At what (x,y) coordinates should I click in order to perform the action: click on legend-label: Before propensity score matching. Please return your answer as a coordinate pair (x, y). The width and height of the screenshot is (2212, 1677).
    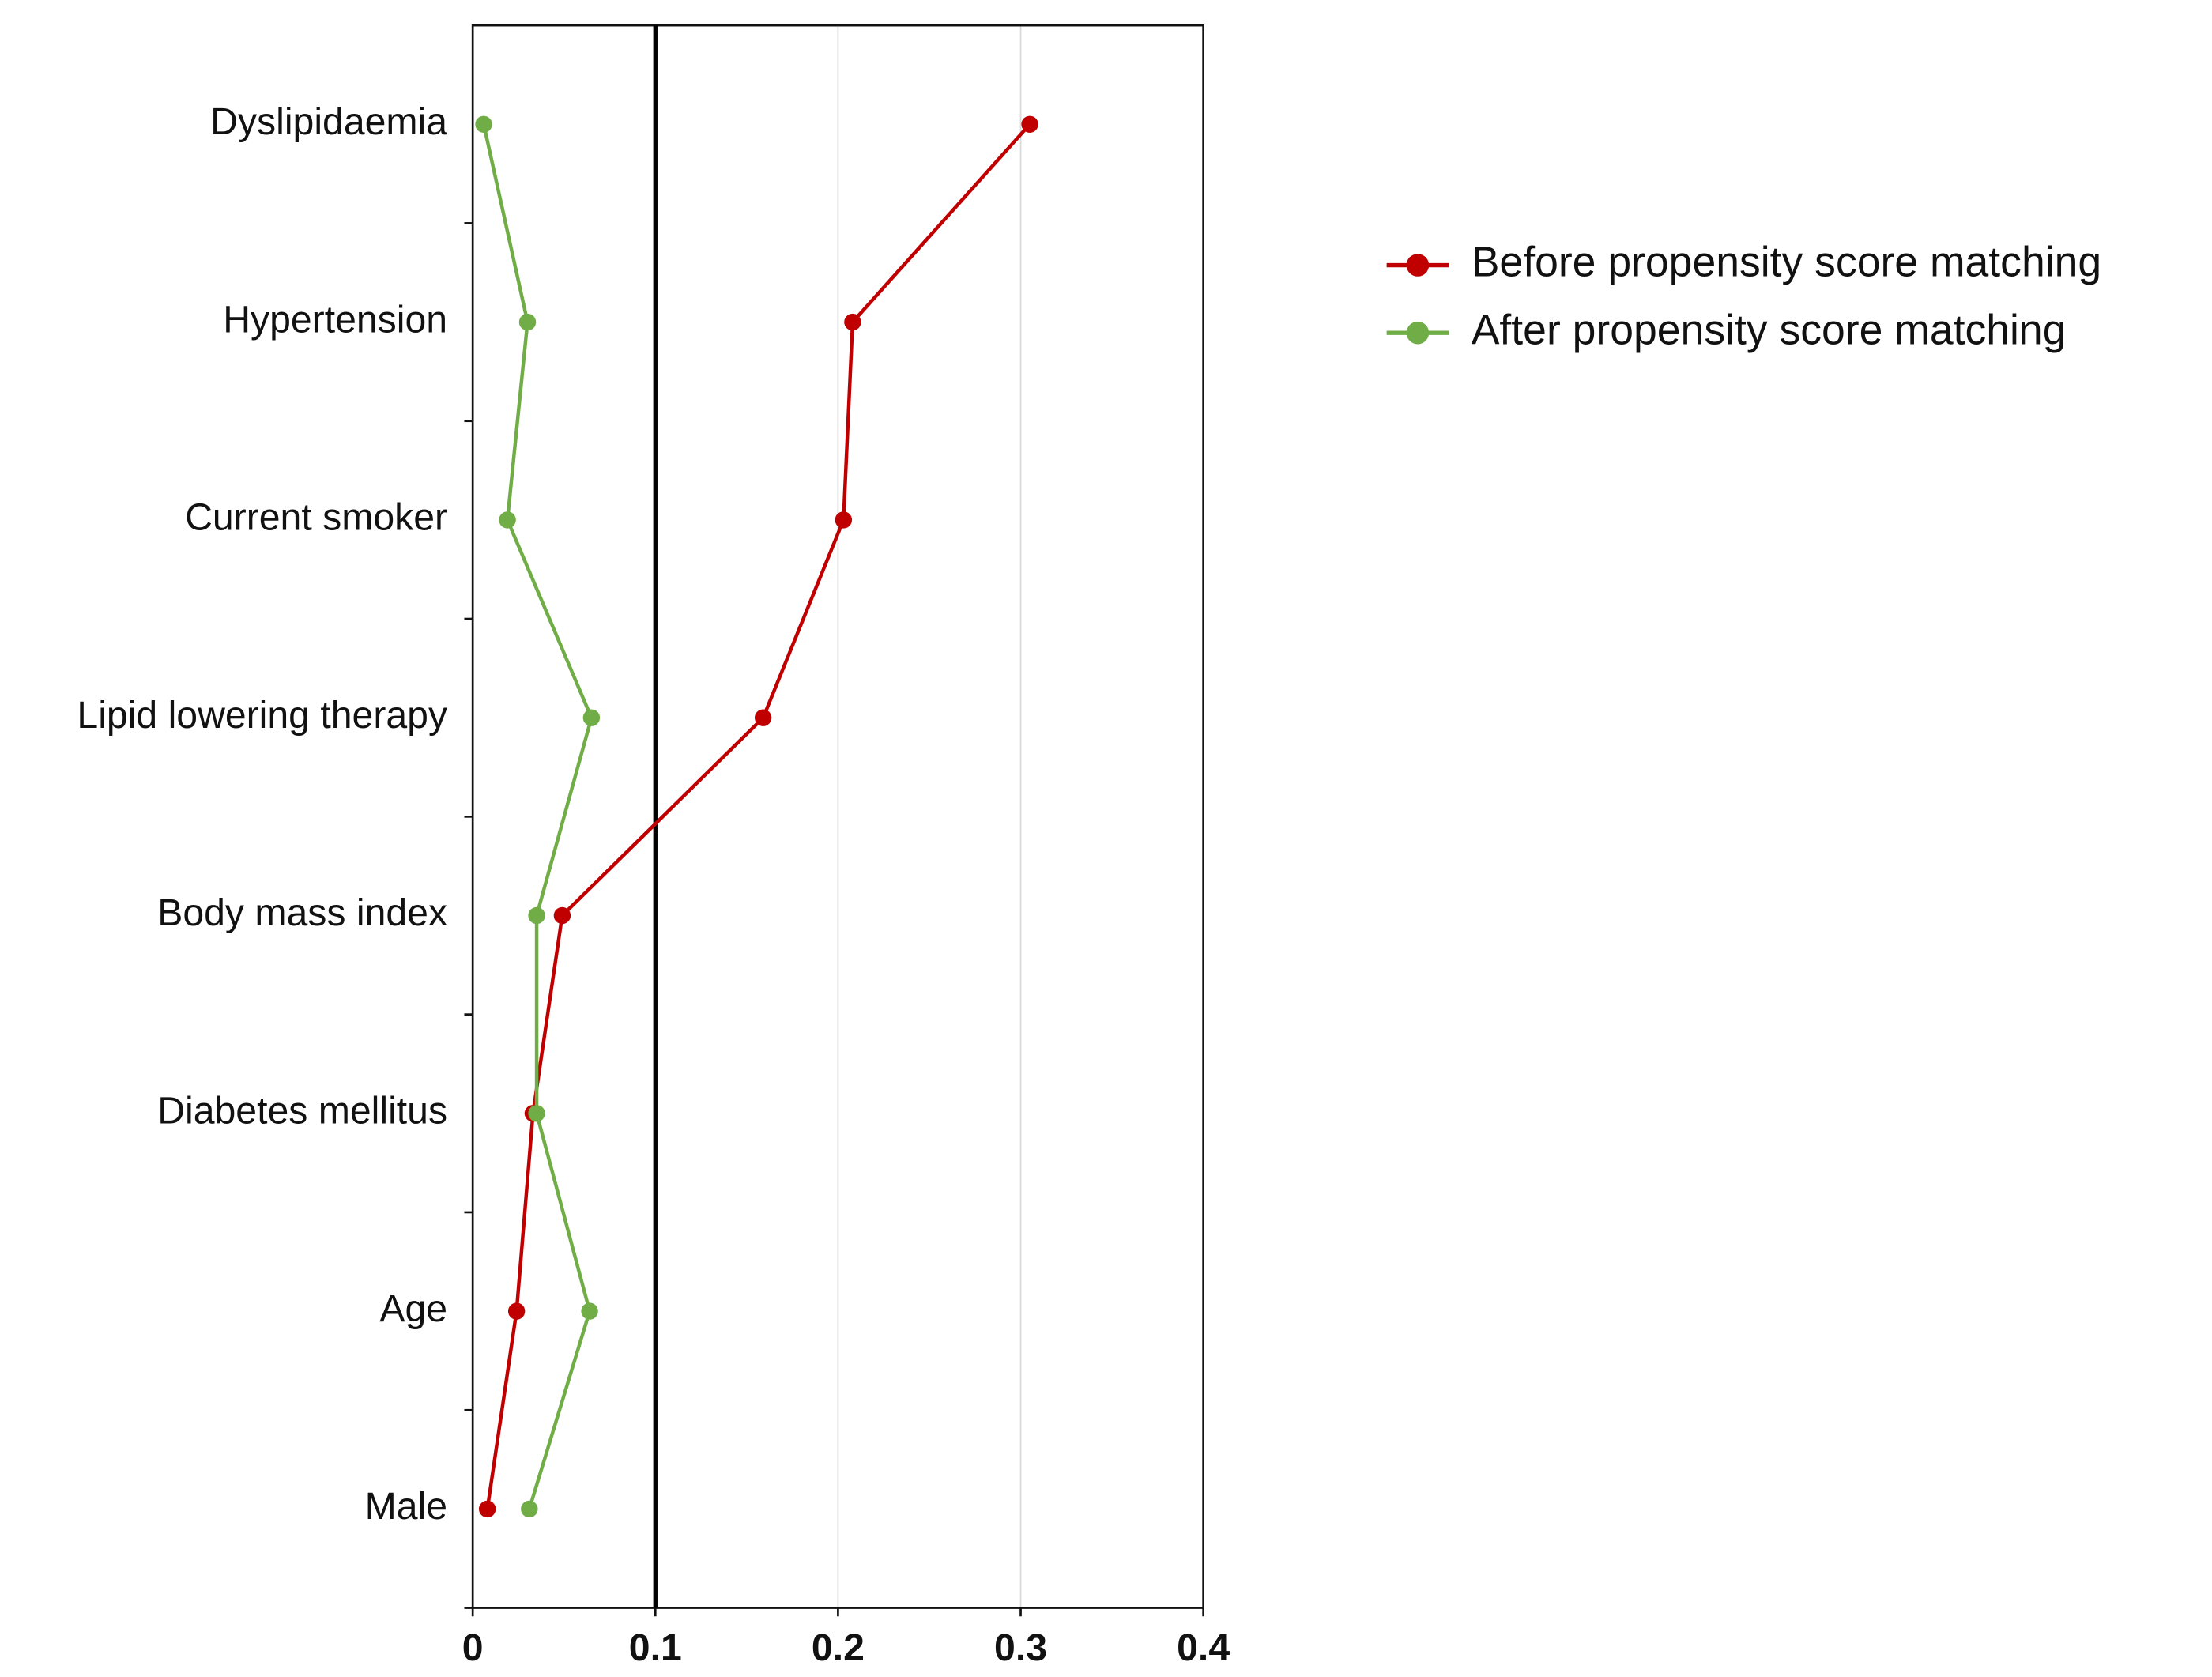
    Looking at the image, I should click on (1786, 262).